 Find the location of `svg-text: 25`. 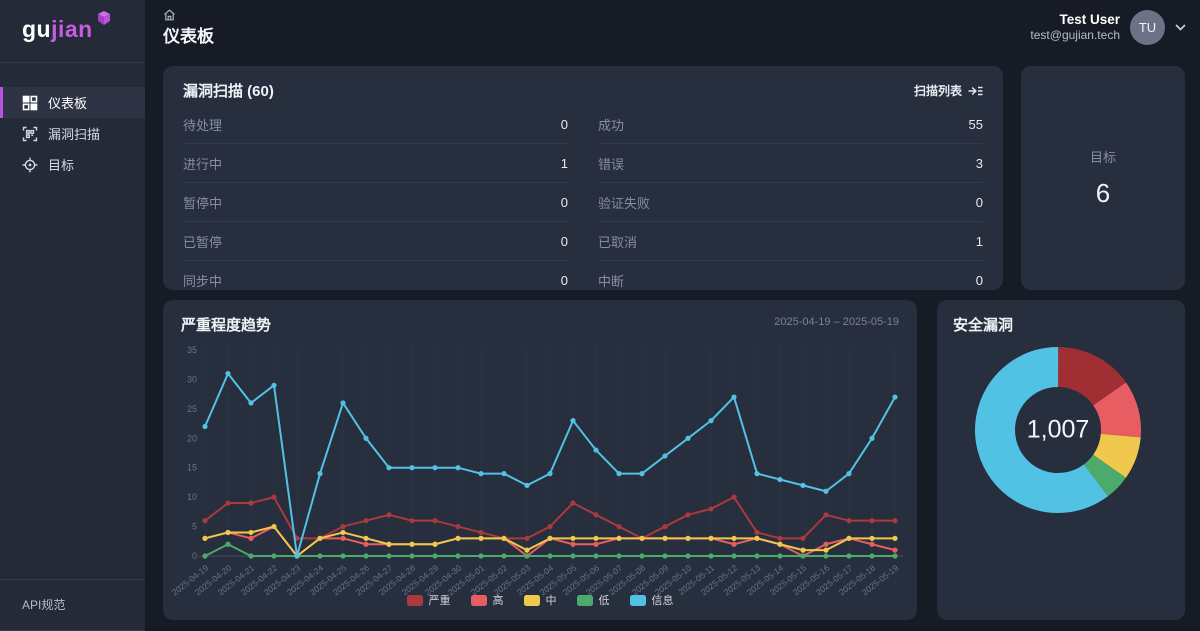

svg-text: 25 is located at coordinates (192, 409).